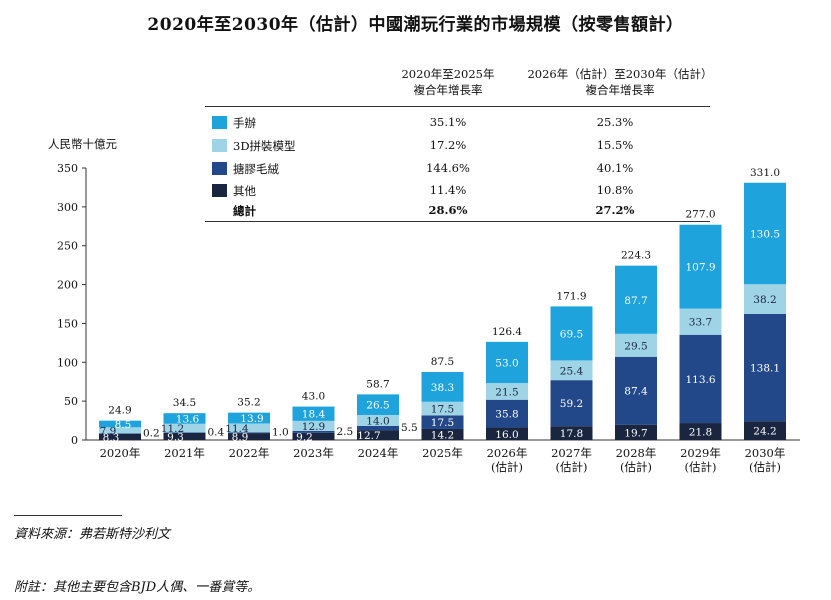 Image resolution: width=831 pixels, height=600 pixels. Describe the element at coordinates (345, 432) in the screenshot. I see `data-label-vinyl-plush: 2.5` at that location.